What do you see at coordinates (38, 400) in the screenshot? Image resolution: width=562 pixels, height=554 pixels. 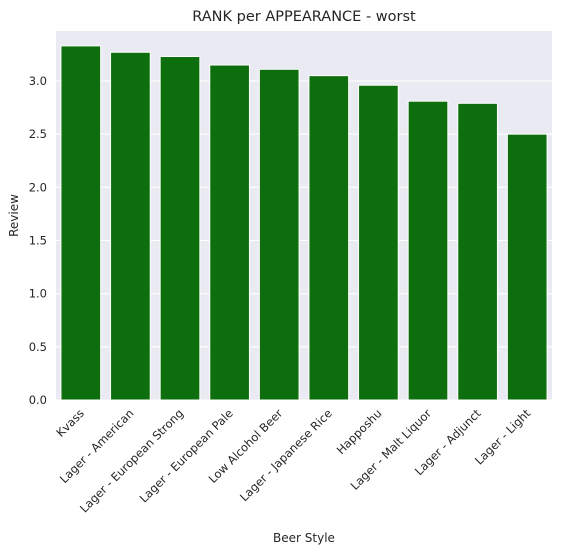 I see `y-tick-label: 0.0` at bounding box center [38, 400].